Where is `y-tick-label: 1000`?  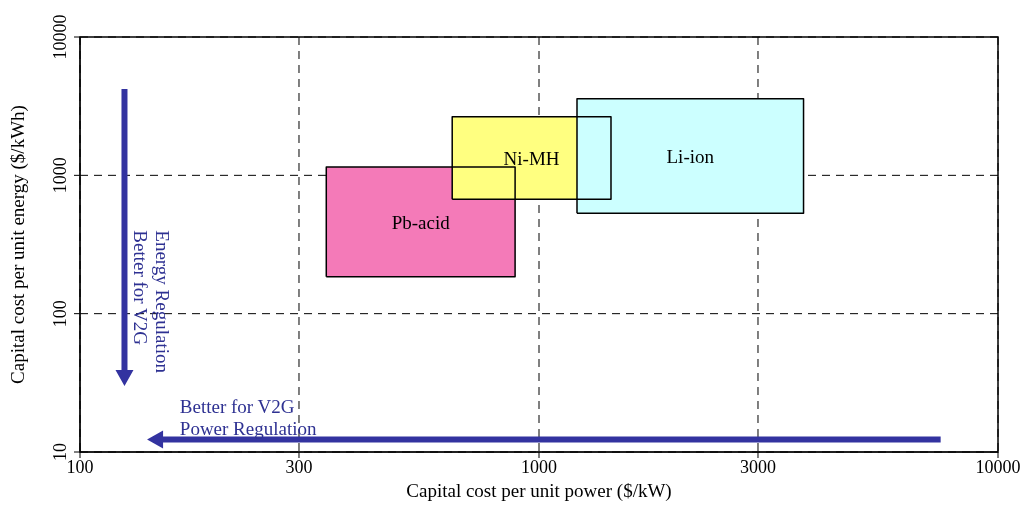
y-tick-label: 1000 is located at coordinates (60, 175).